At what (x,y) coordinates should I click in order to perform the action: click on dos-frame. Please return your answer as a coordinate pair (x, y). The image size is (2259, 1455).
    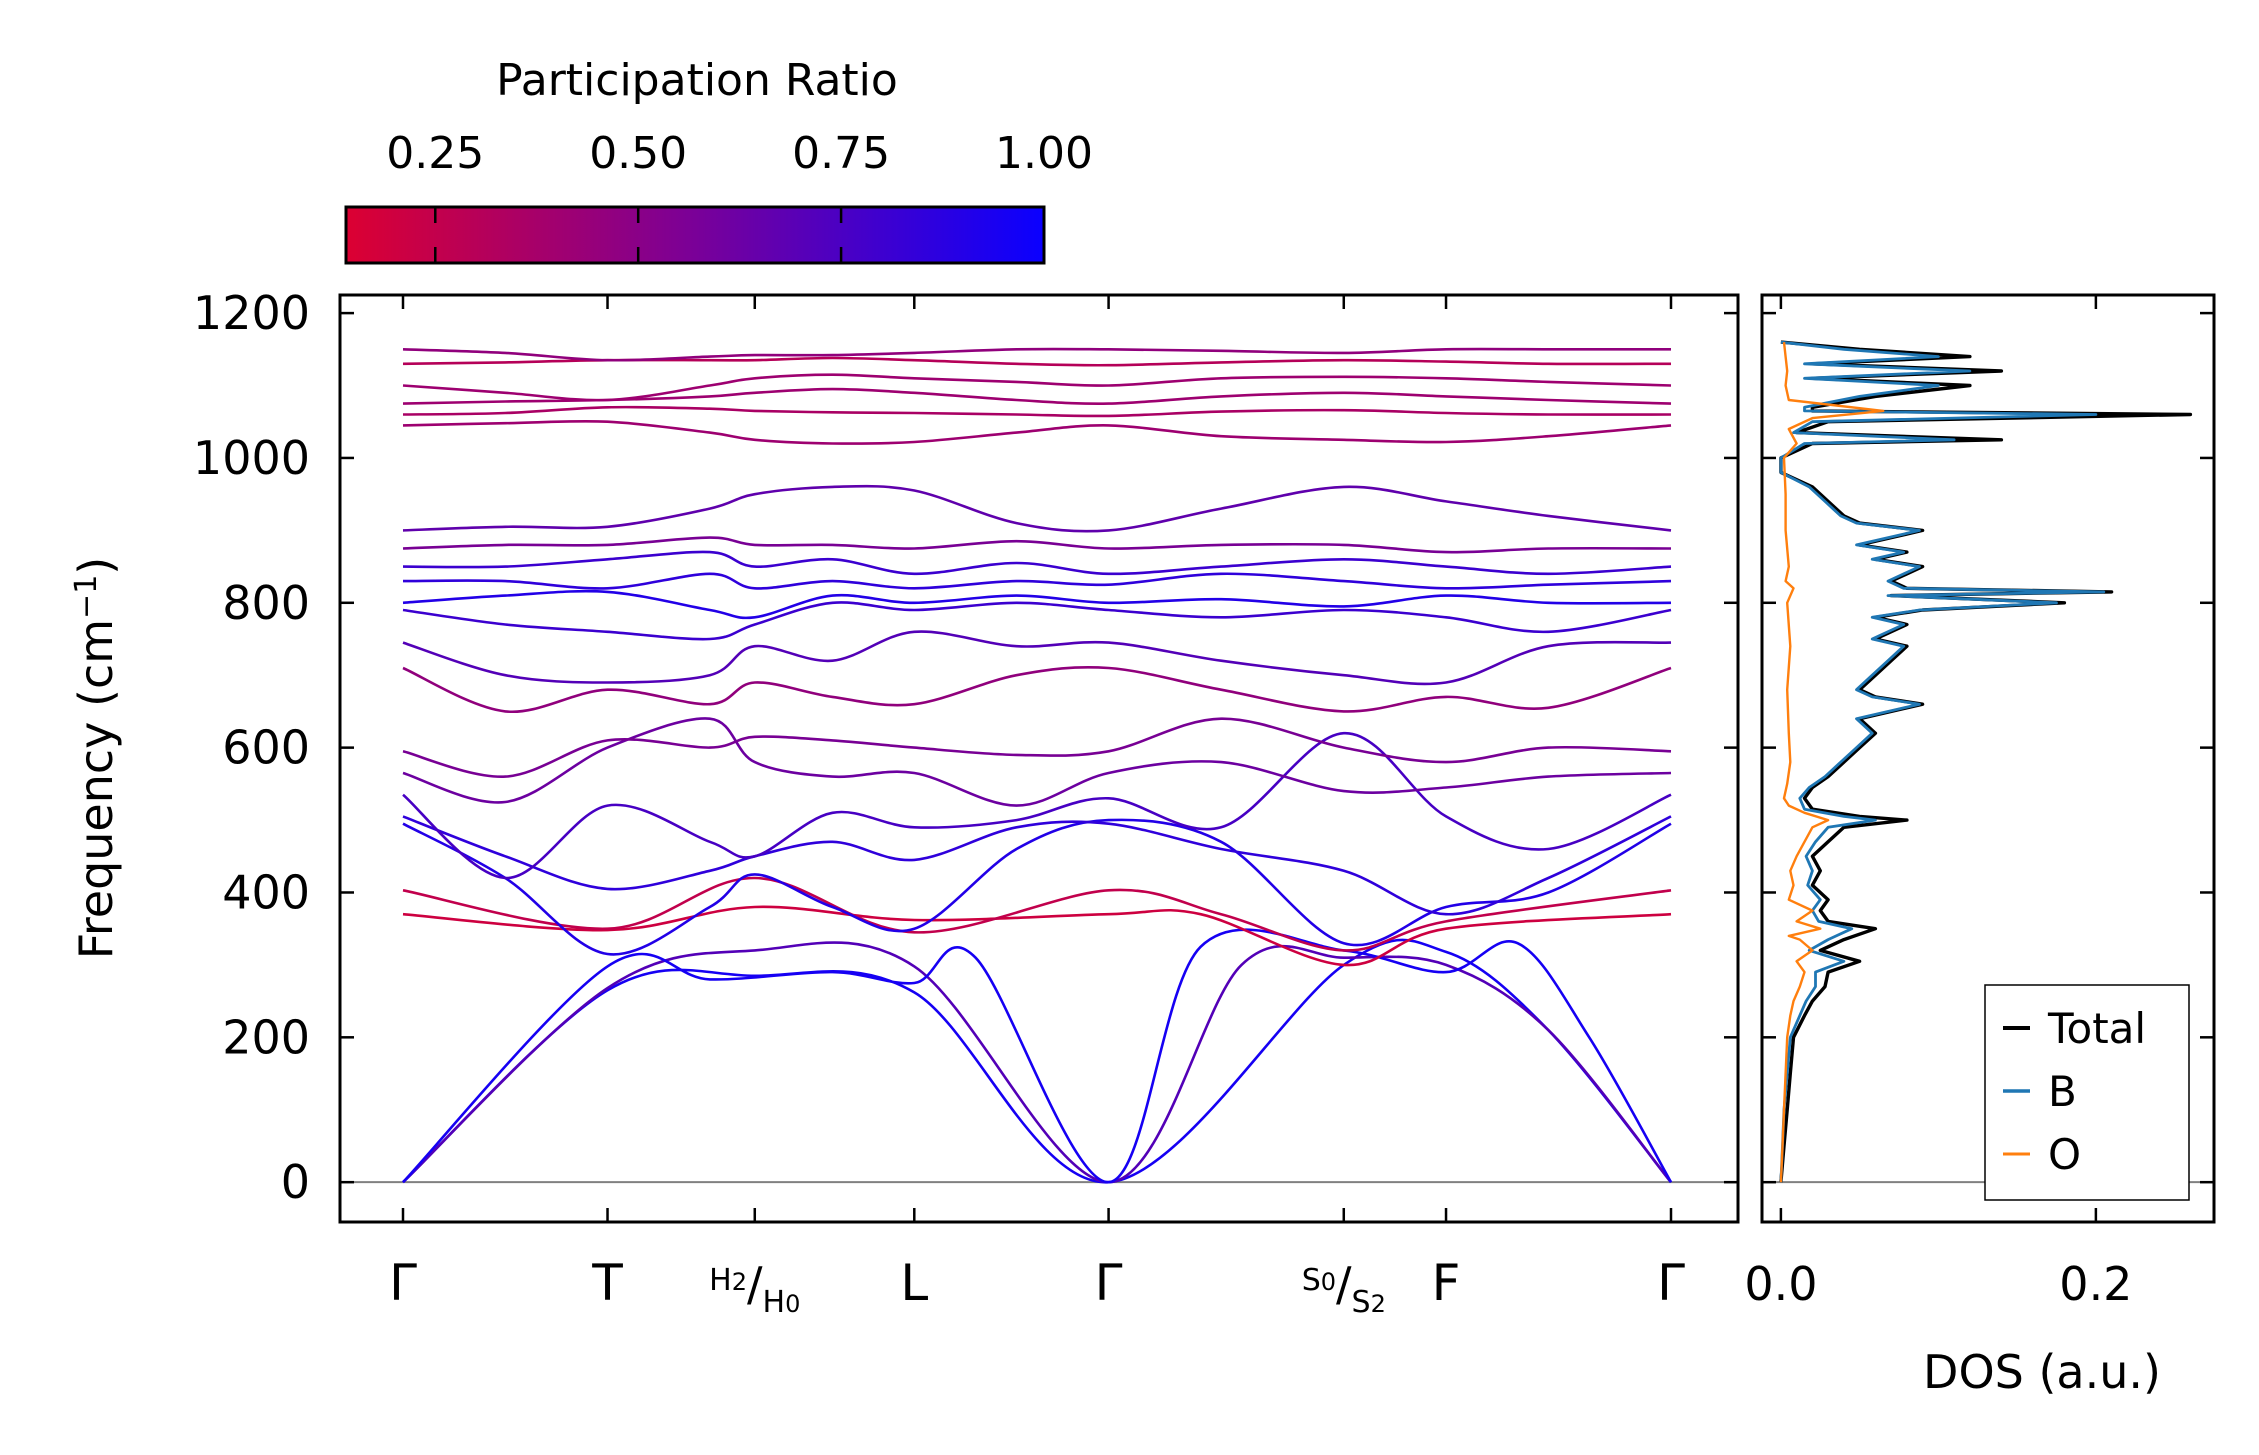
    Looking at the image, I should click on (1988, 758).